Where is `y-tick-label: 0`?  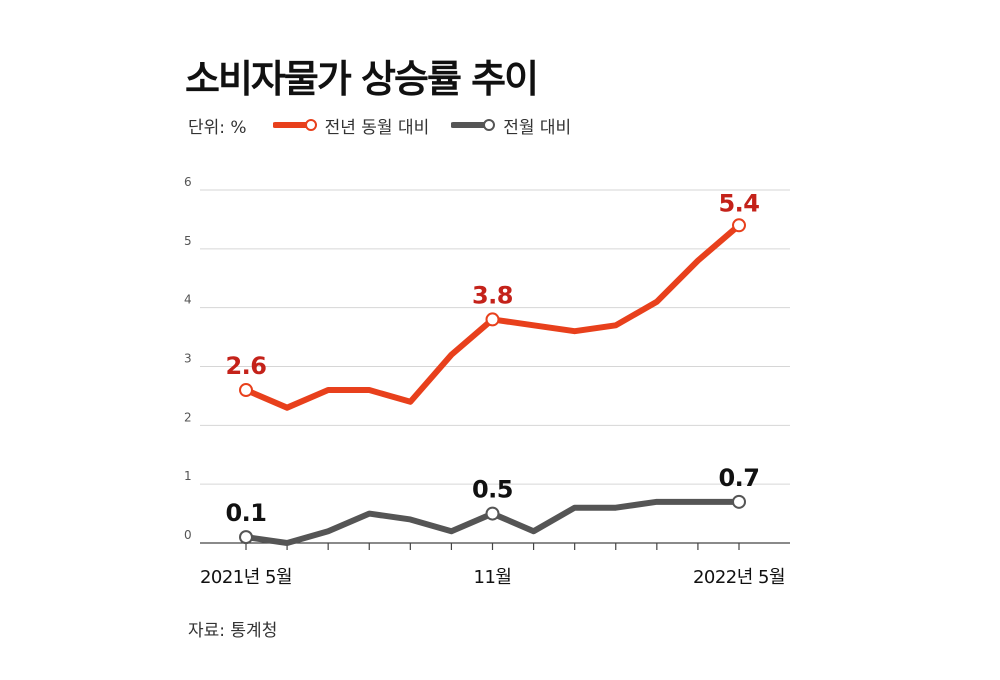
y-tick-label: 0 is located at coordinates (188, 535).